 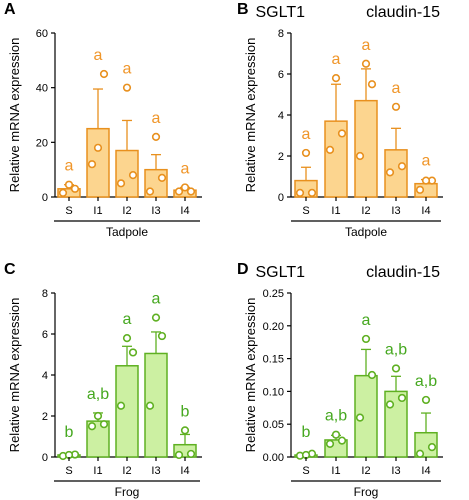 I want to click on y-tick-label: 20, so click(x=42, y=143).